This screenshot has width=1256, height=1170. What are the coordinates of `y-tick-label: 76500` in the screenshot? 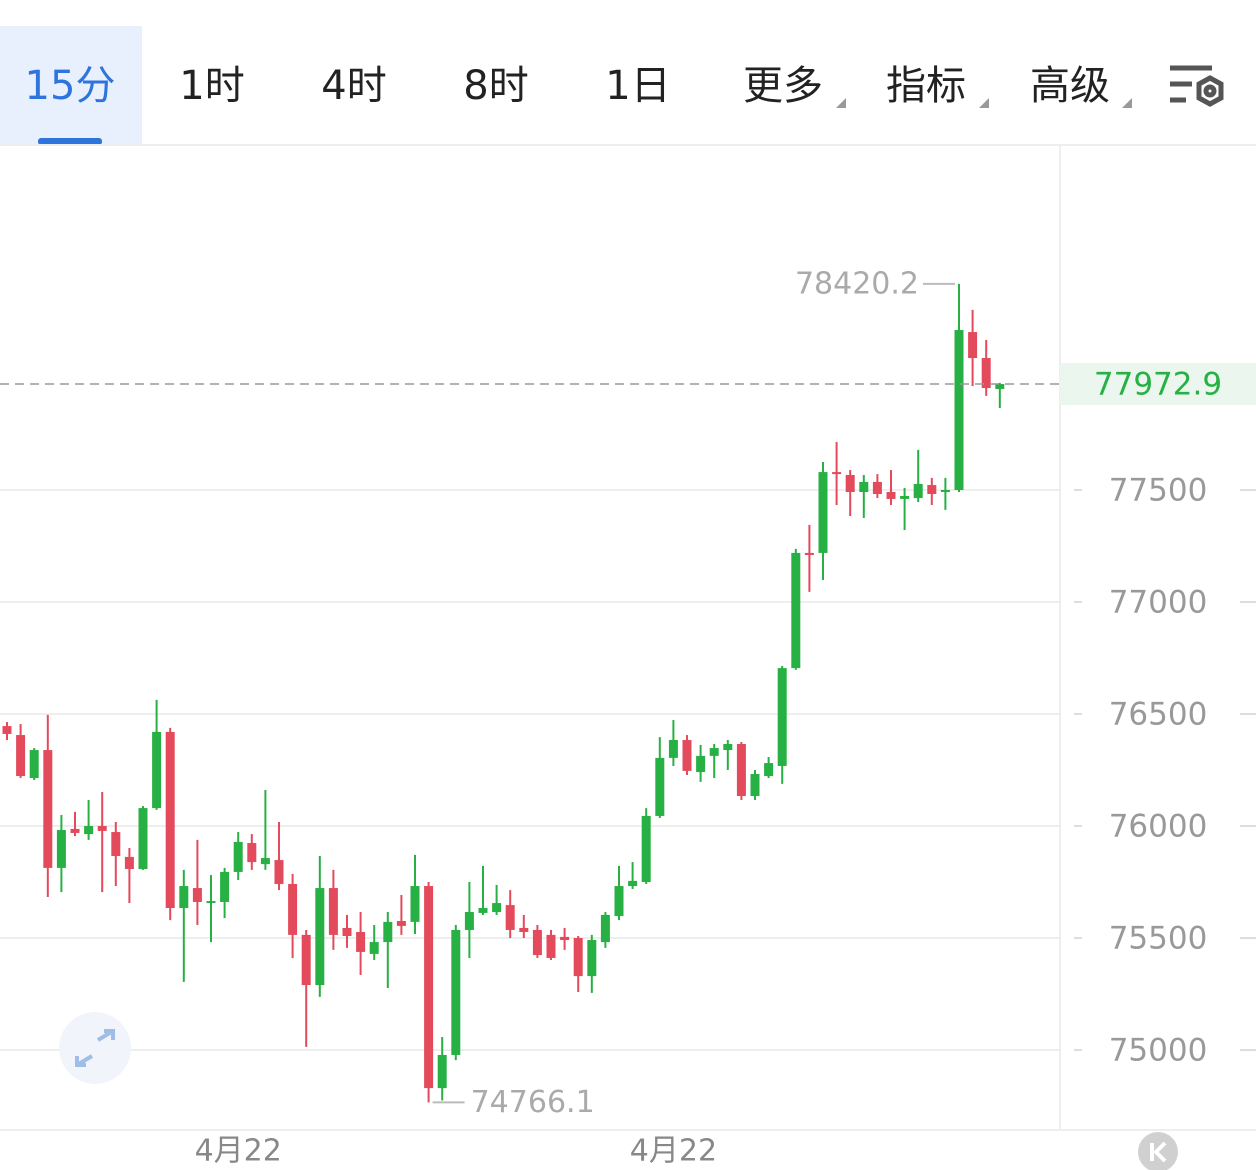 It's located at (1158, 715).